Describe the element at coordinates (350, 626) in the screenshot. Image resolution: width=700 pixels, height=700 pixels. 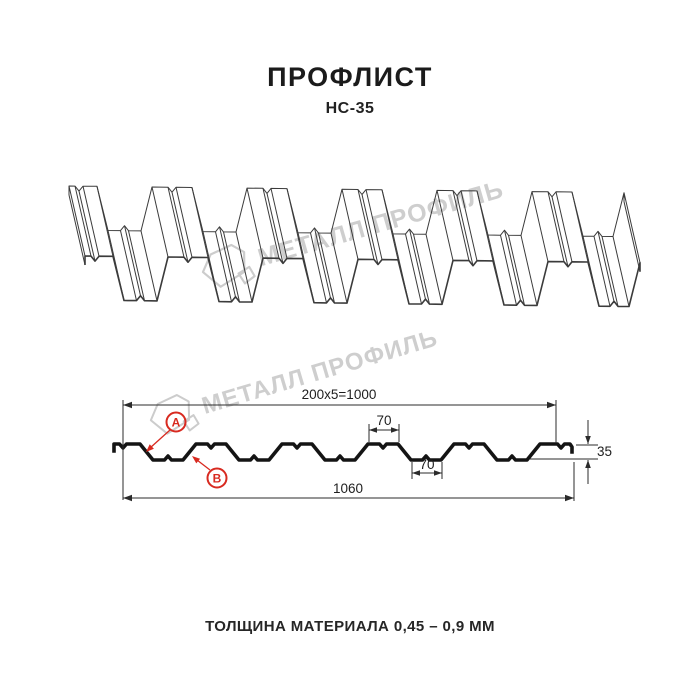
I see `material-thickness-note: ТОЛЩИНА МАТЕРИАЛА 0,45 – 0,9 ММ` at that location.